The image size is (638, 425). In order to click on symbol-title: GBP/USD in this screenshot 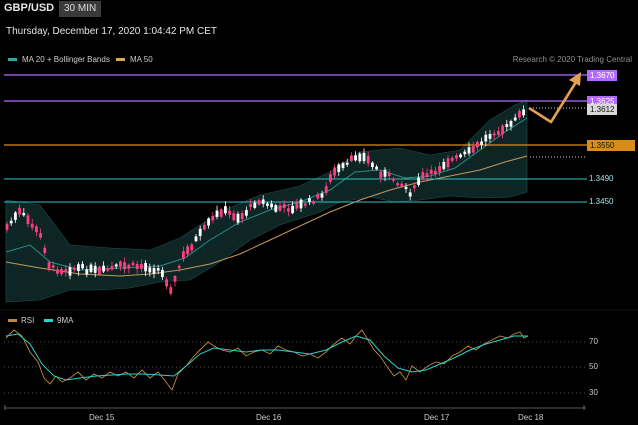, I will do `click(29, 8)`.